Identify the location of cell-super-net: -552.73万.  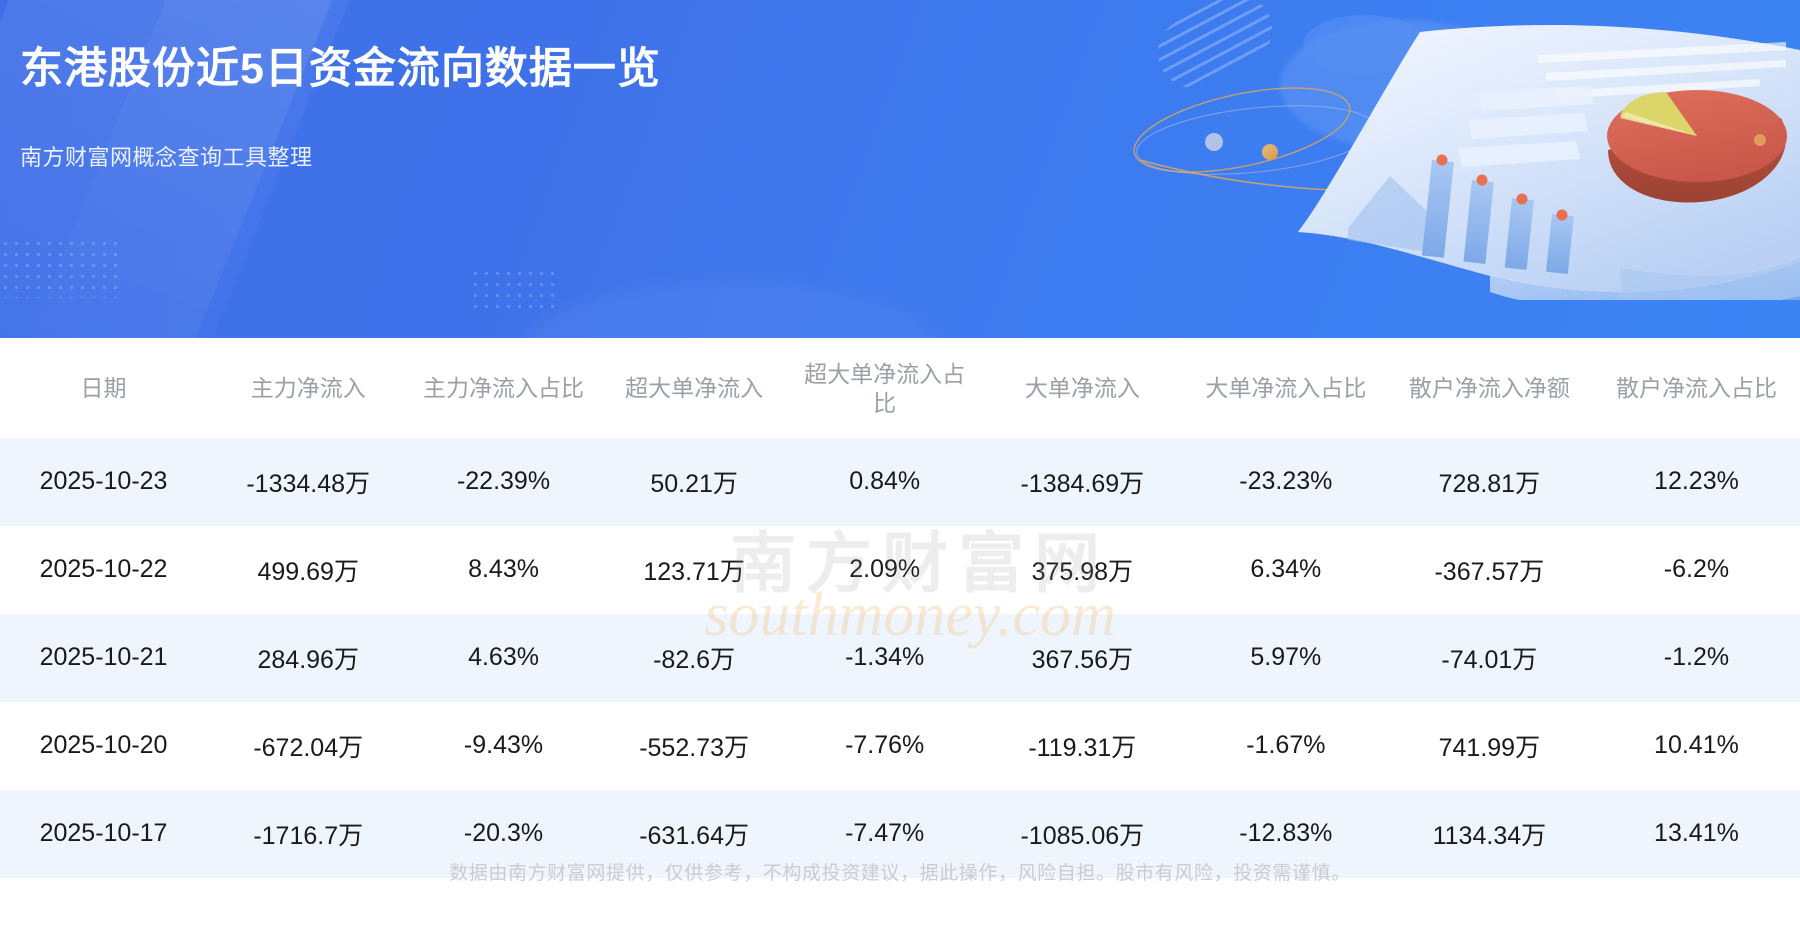
(694, 745).